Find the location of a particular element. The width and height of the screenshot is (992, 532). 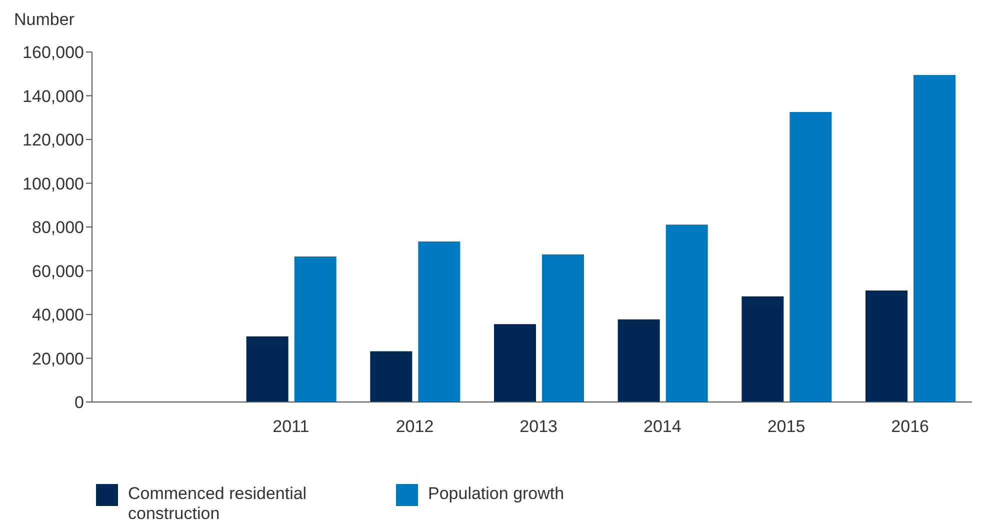

y-tick-label: 120,000 is located at coordinates (53, 140).